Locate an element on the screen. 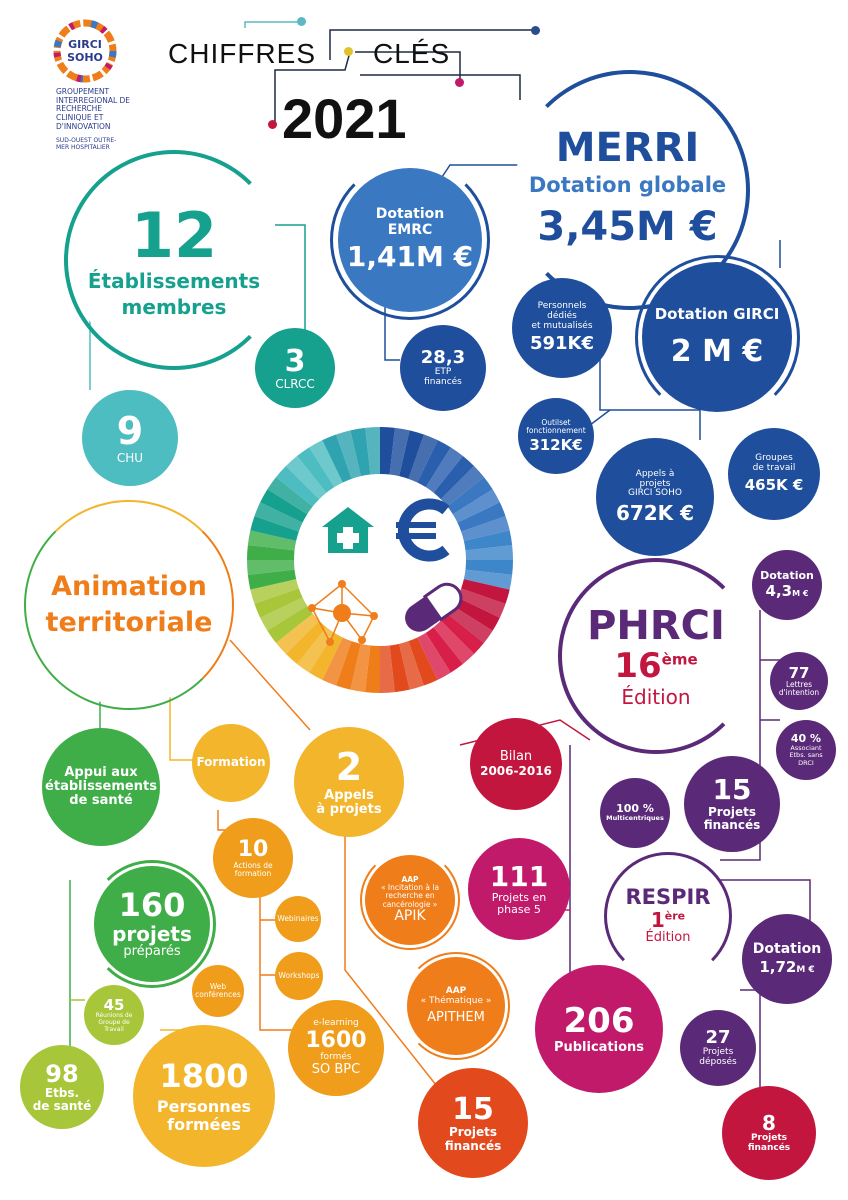  apik-label-2: « Incitation à la is located at coordinates (410, 888).